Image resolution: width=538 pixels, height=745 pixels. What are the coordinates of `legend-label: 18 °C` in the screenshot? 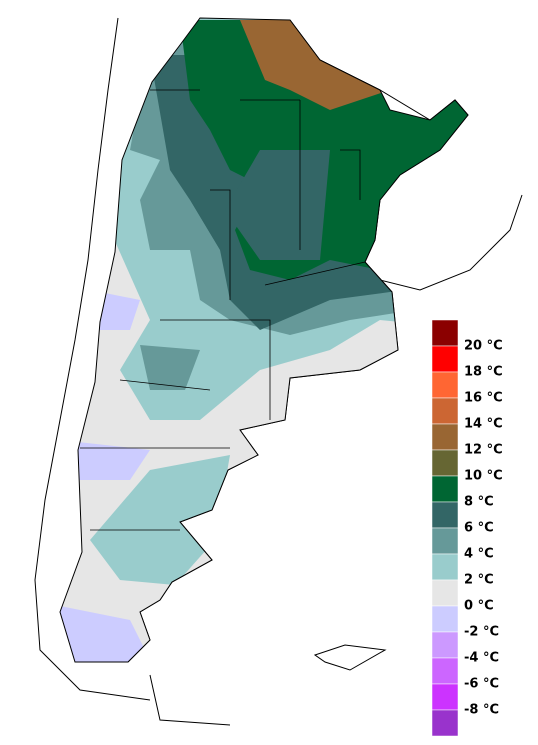 It's located at (483, 372).